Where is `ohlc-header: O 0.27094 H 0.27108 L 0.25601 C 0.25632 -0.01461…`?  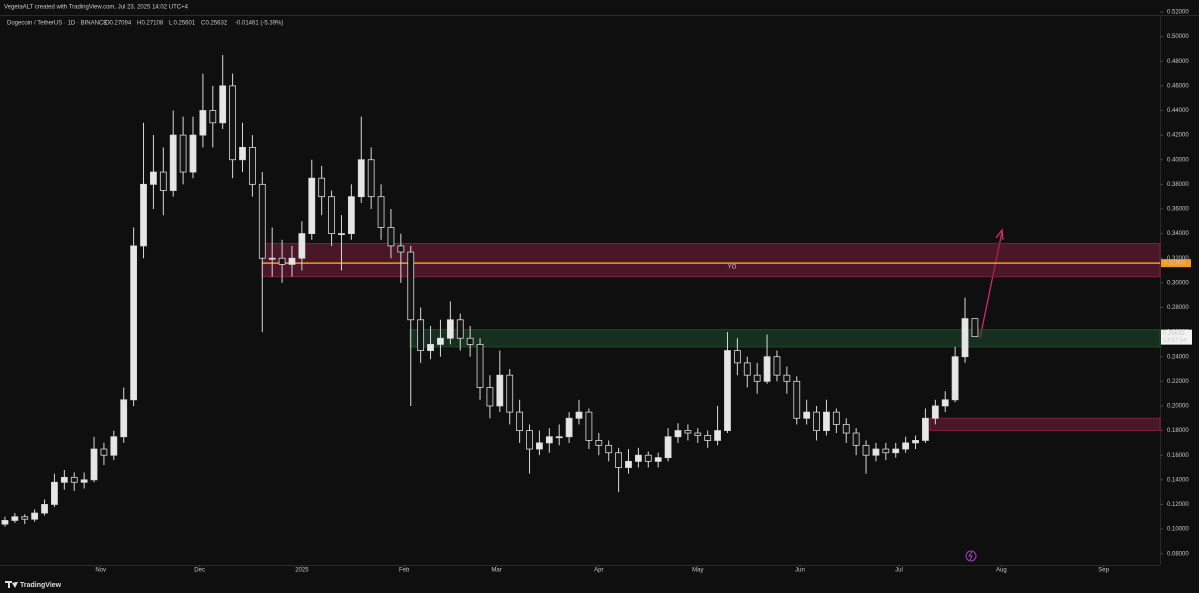 ohlc-header: O 0.27094 H 0.27108 L 0.25601 C 0.25632 -0.01461… is located at coordinates (194, 24).